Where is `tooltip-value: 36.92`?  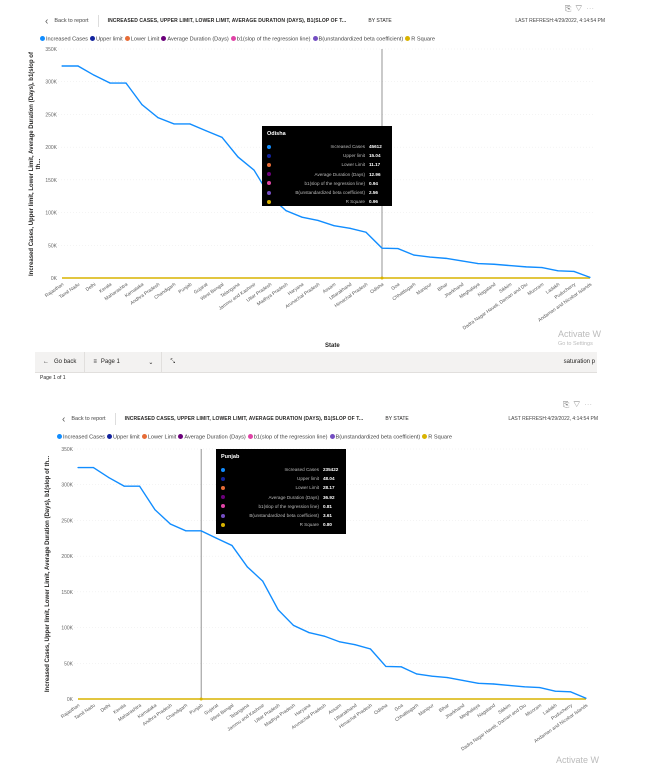
tooltip-value: 36.92 is located at coordinates (329, 497).